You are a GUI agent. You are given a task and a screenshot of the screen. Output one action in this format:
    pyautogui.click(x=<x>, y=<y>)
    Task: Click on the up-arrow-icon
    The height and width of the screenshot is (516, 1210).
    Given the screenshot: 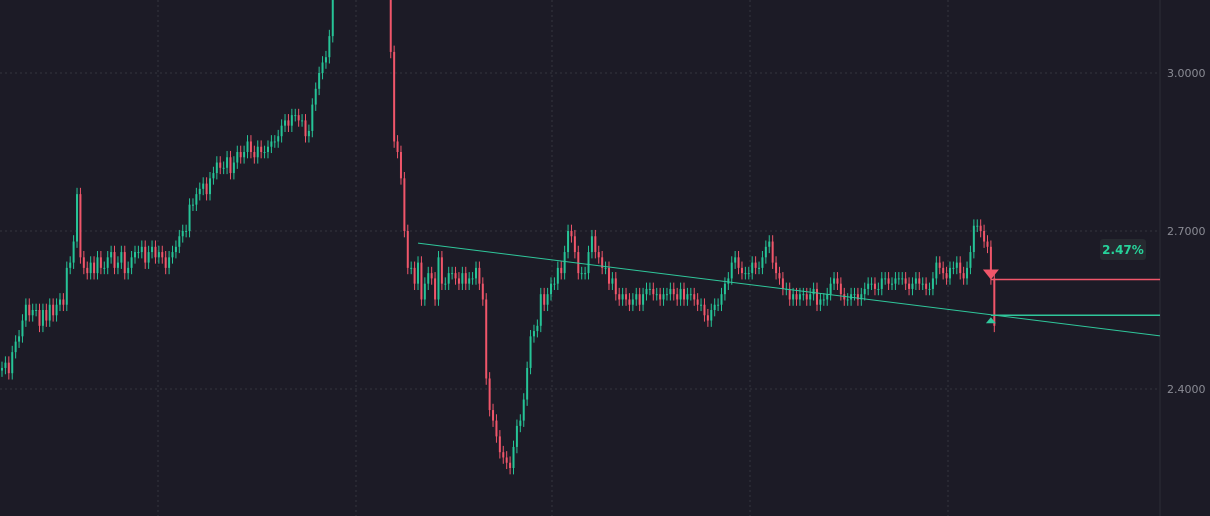 What is the action you would take?
    pyautogui.click(x=990, y=320)
    